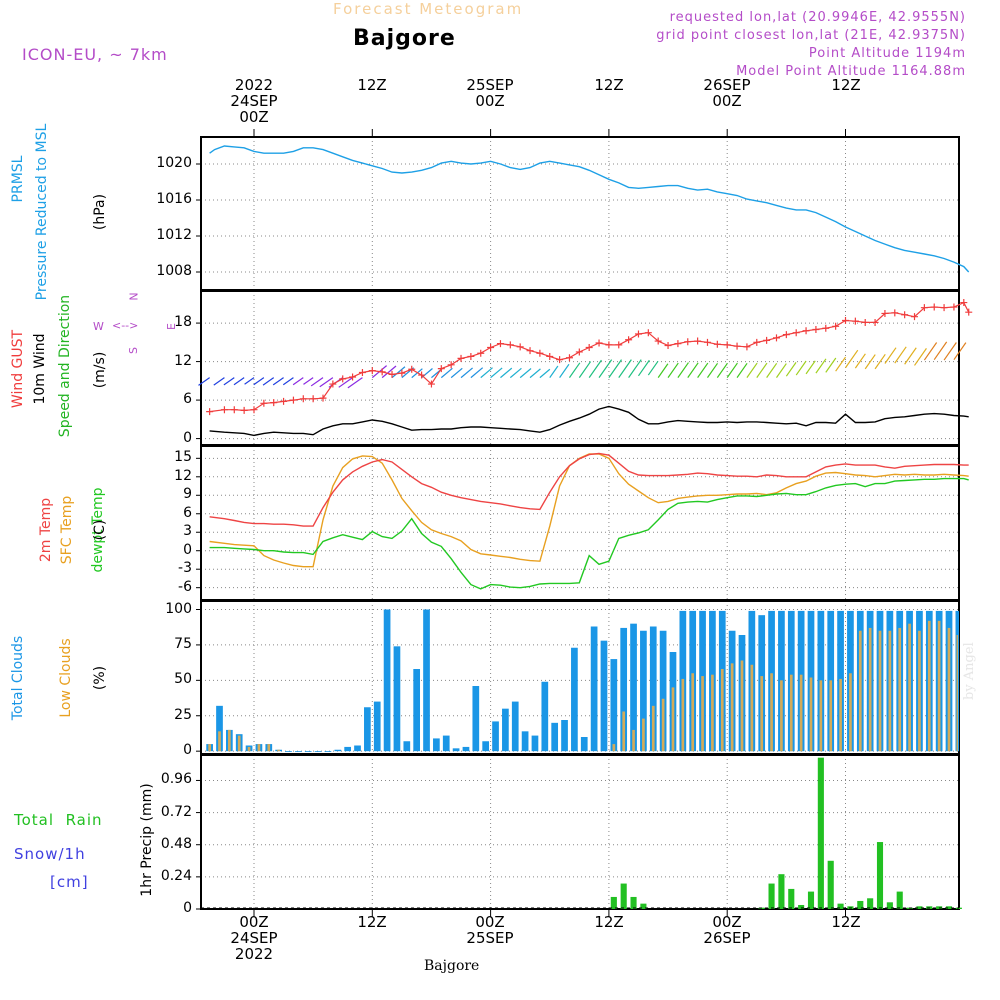 Image resolution: width=1000 pixels, height=1000 pixels. What do you see at coordinates (176, 779) in the screenshot?
I see `precip-ytick-label-4: 0.96` at bounding box center [176, 779].